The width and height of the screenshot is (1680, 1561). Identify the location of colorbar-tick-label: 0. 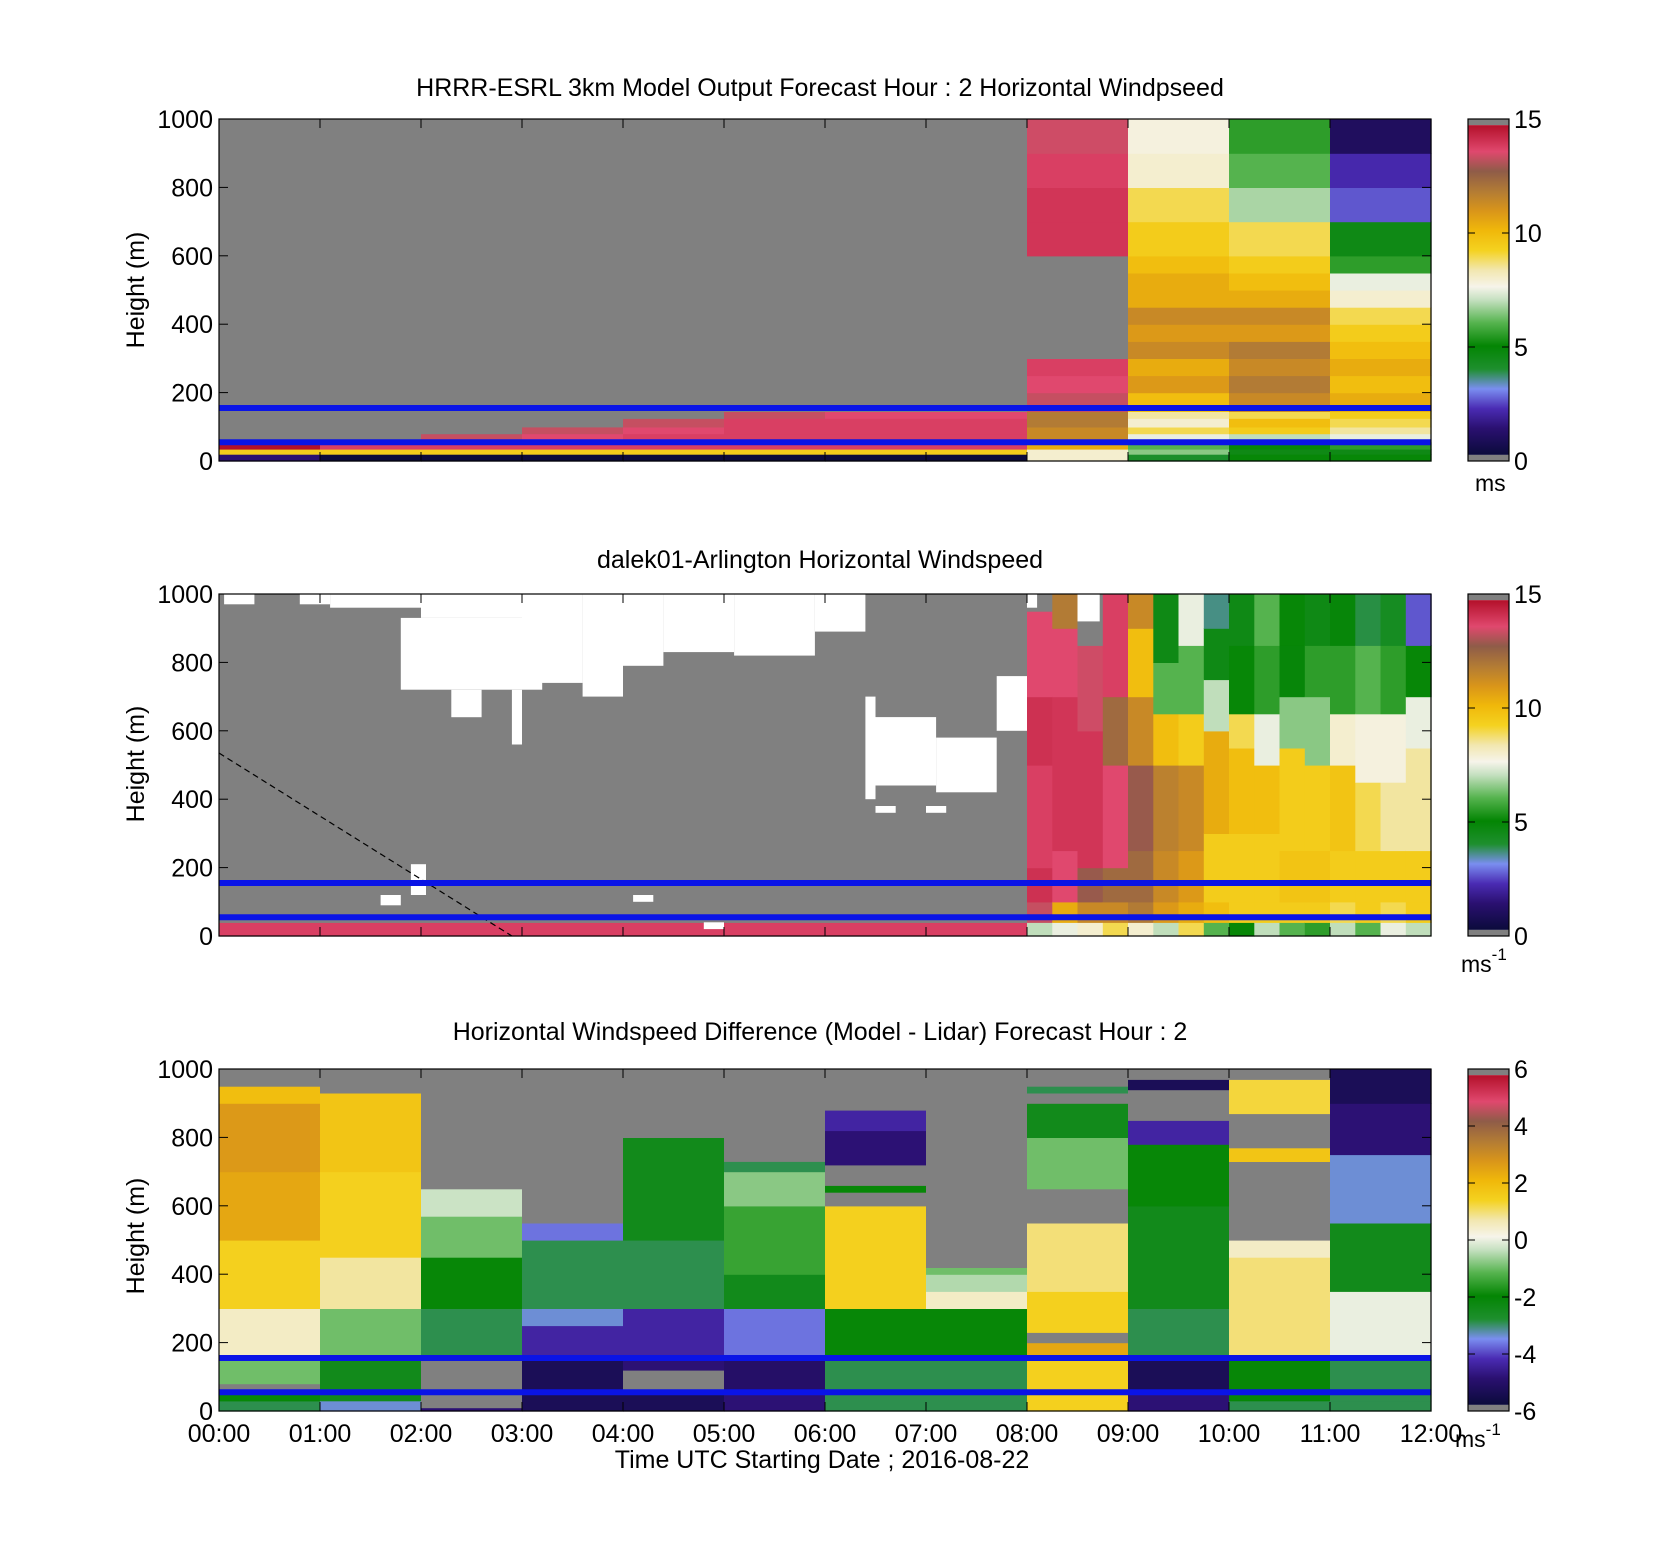
(1521, 1241).